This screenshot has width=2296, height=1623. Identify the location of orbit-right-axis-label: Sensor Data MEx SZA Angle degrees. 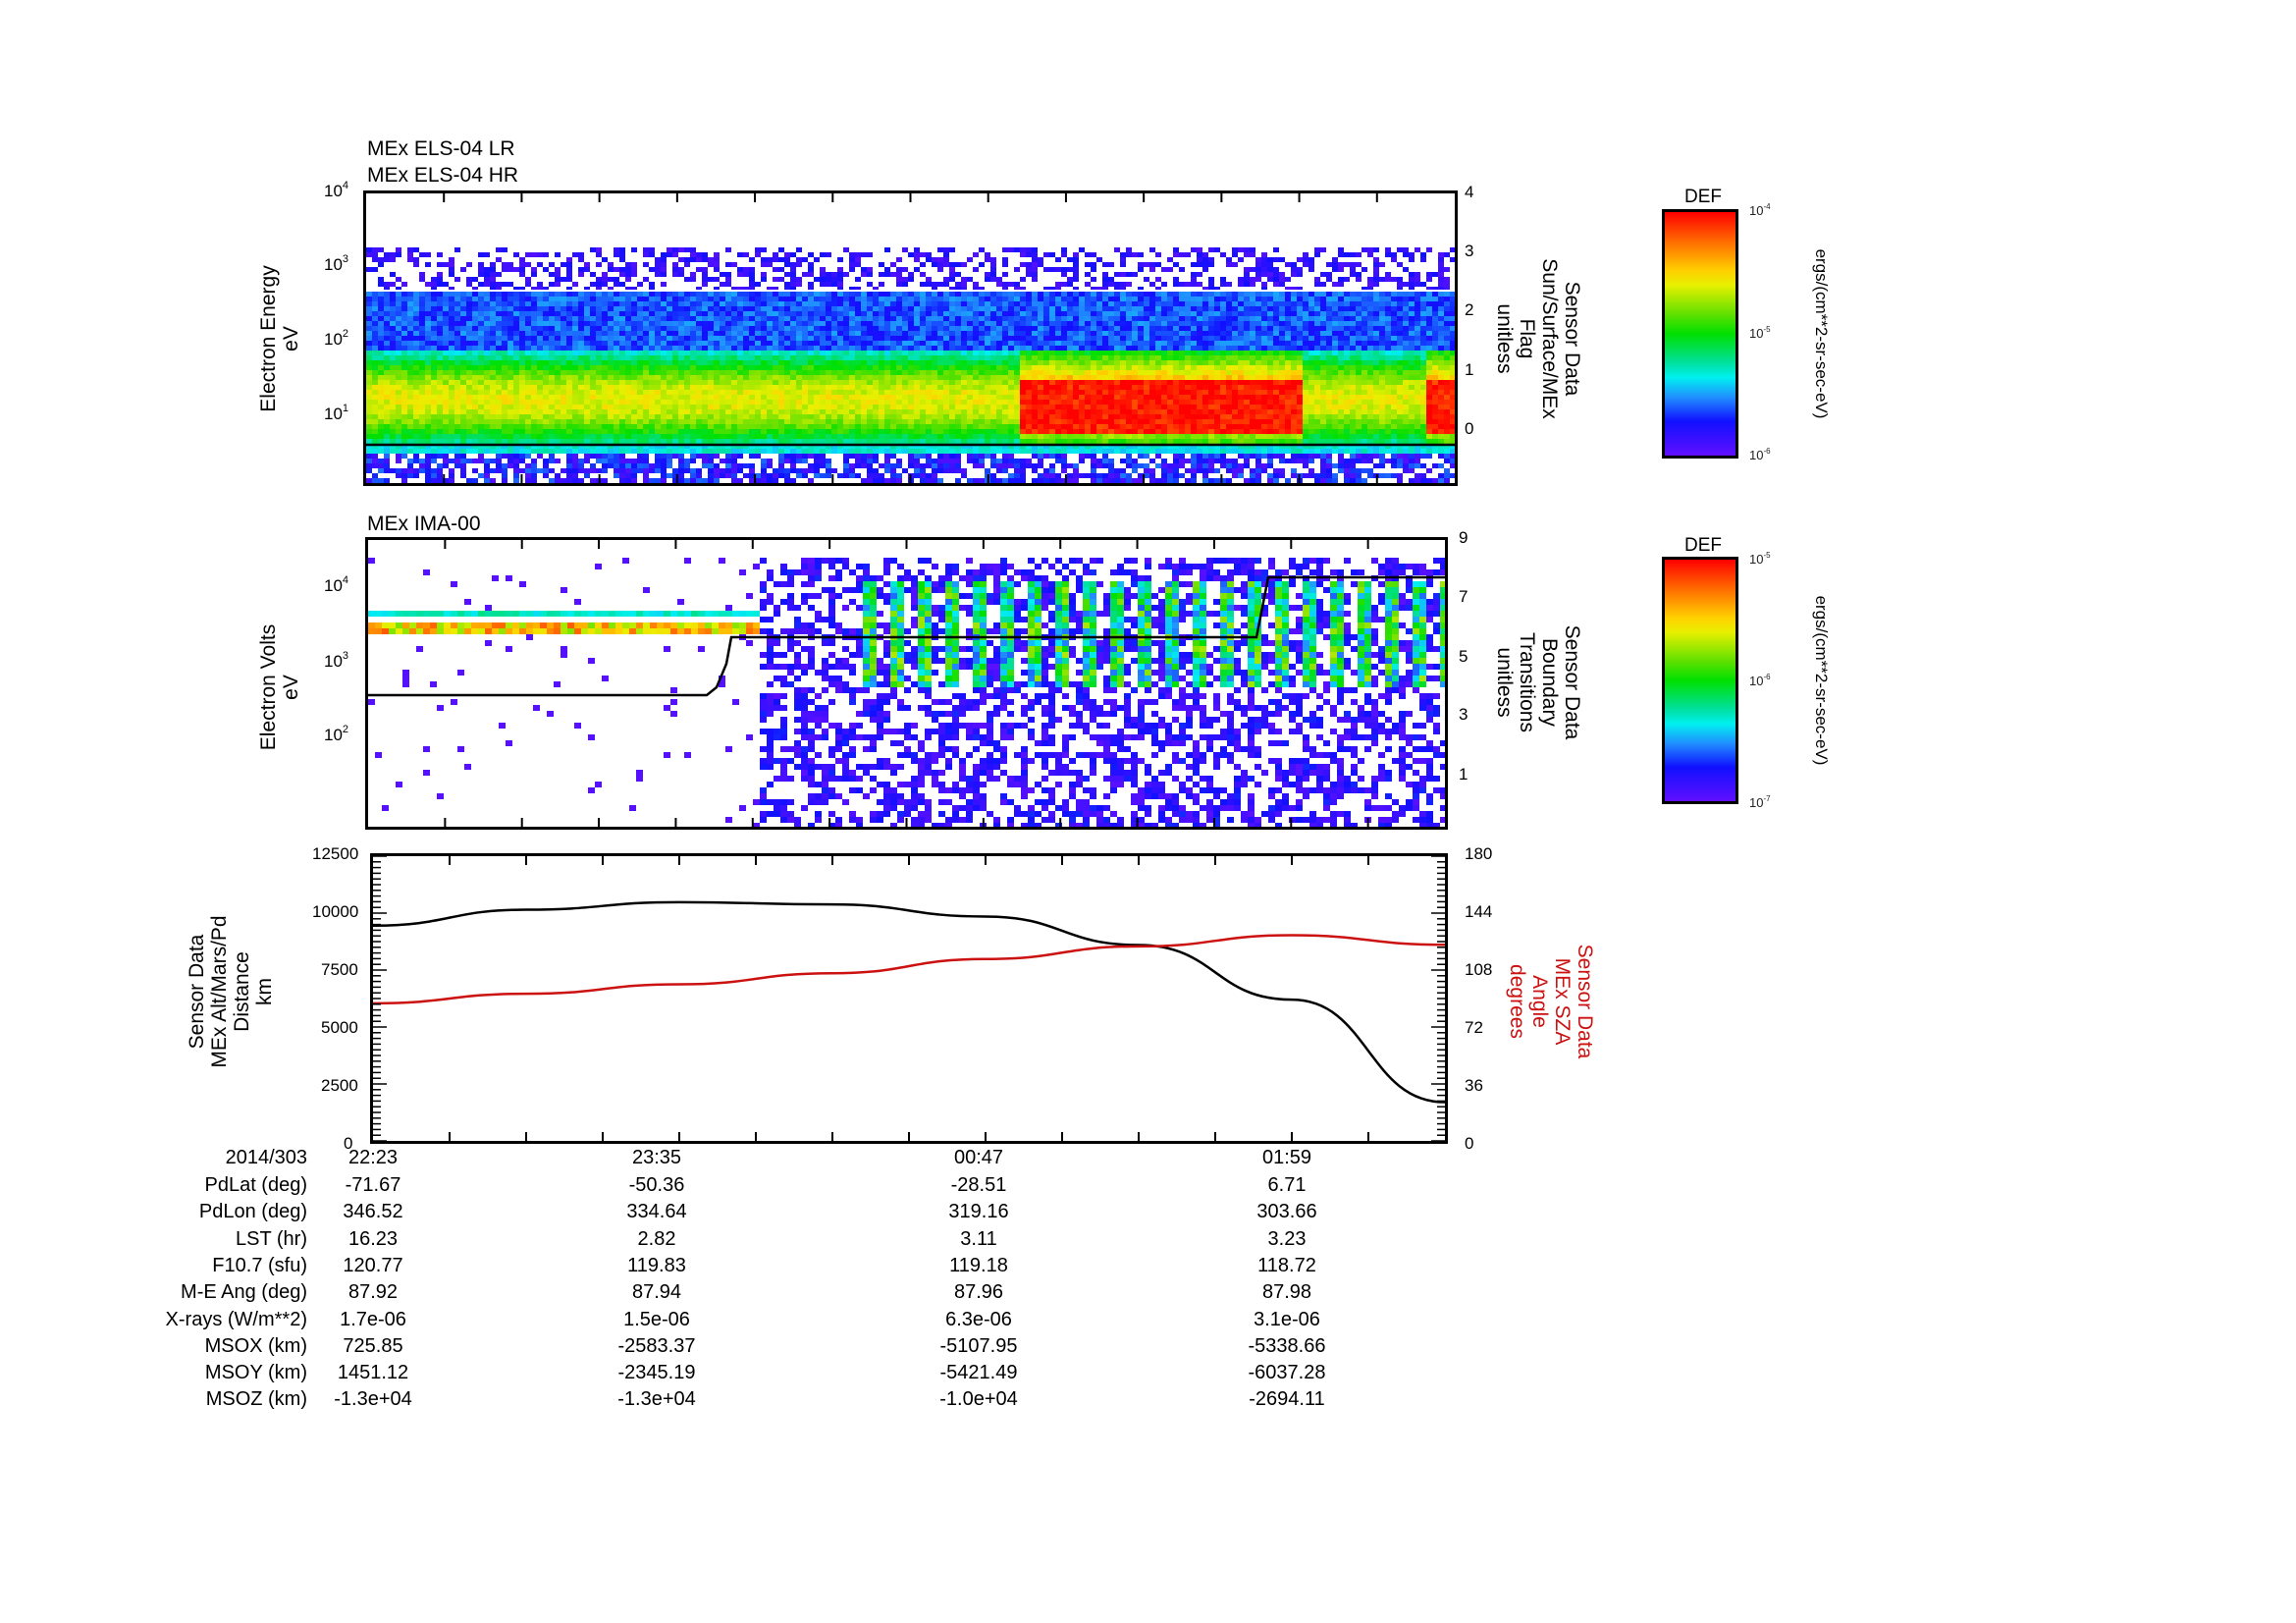
(1551, 1001).